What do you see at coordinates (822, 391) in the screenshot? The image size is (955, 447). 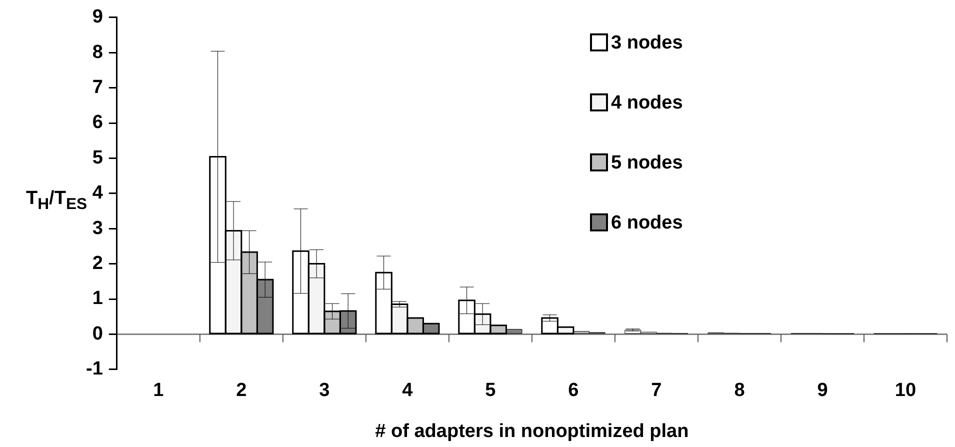 I see `x-tick-label: 9` at bounding box center [822, 391].